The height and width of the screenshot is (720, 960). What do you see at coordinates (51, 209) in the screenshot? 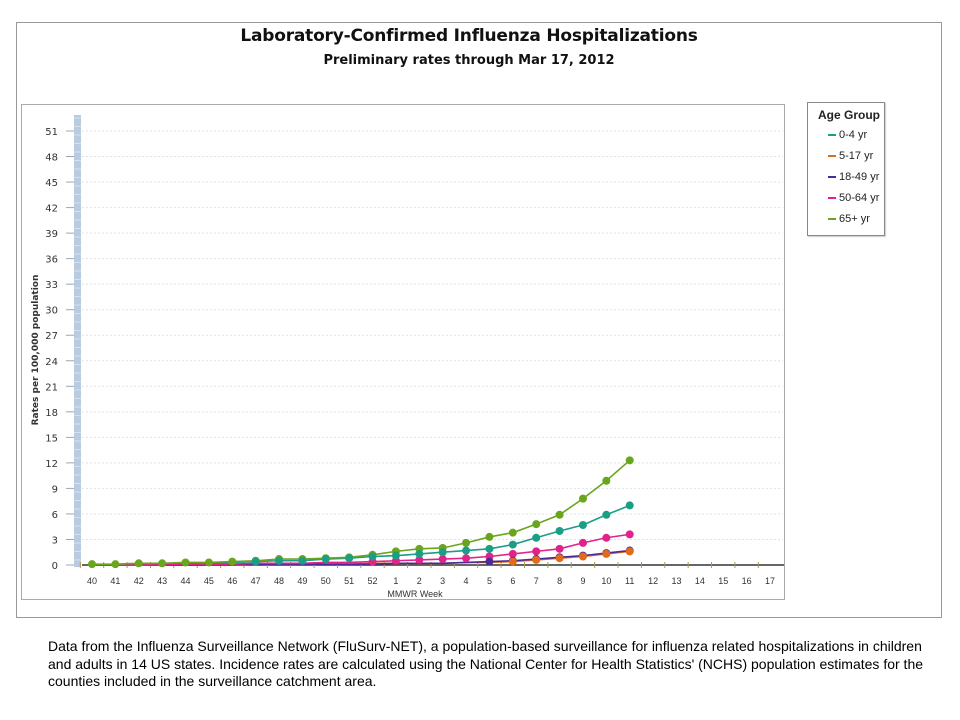
I see `y-tick-label: 42` at bounding box center [51, 209].